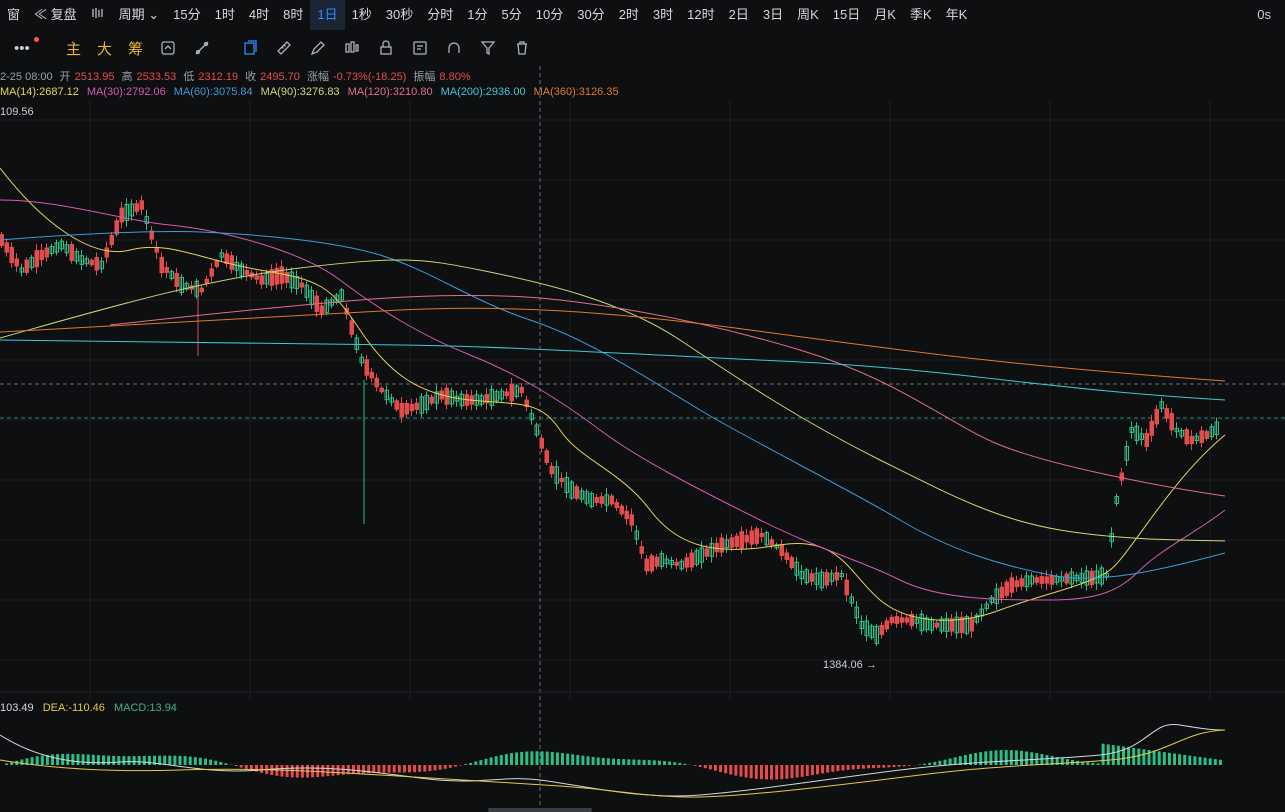 Image resolution: width=1285 pixels, height=812 pixels. I want to click on open-label: 开, so click(65, 77).